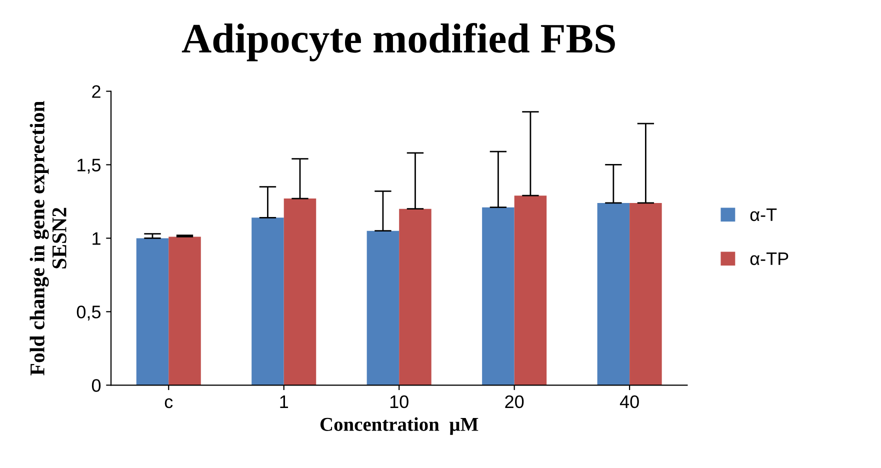 The width and height of the screenshot is (881, 468). What do you see at coordinates (629, 401) in the screenshot?
I see `x-tick-label: 40` at bounding box center [629, 401].